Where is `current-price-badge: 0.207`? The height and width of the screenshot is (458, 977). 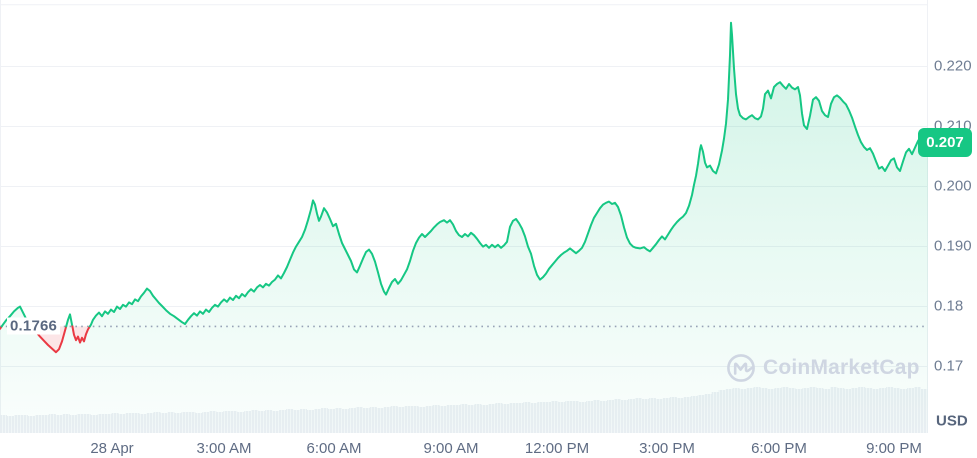
current-price-badge: 0.207 is located at coordinates (945, 142).